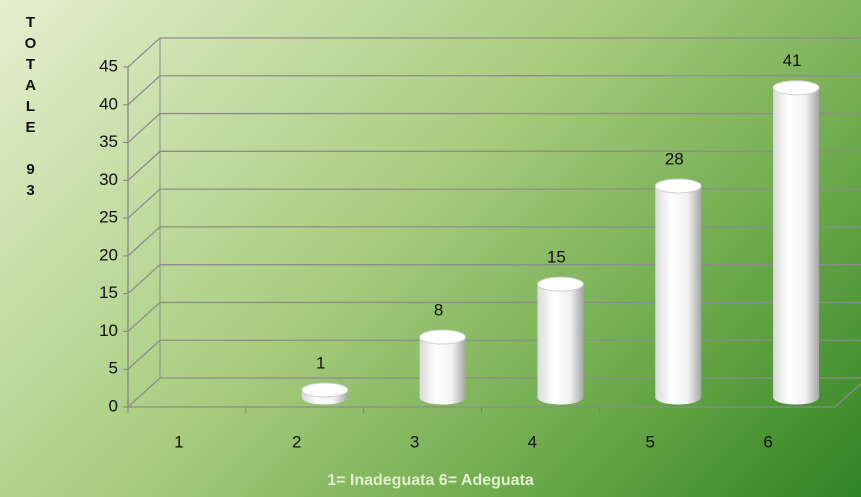  What do you see at coordinates (556, 257) in the screenshot?
I see `data-label: 15` at bounding box center [556, 257].